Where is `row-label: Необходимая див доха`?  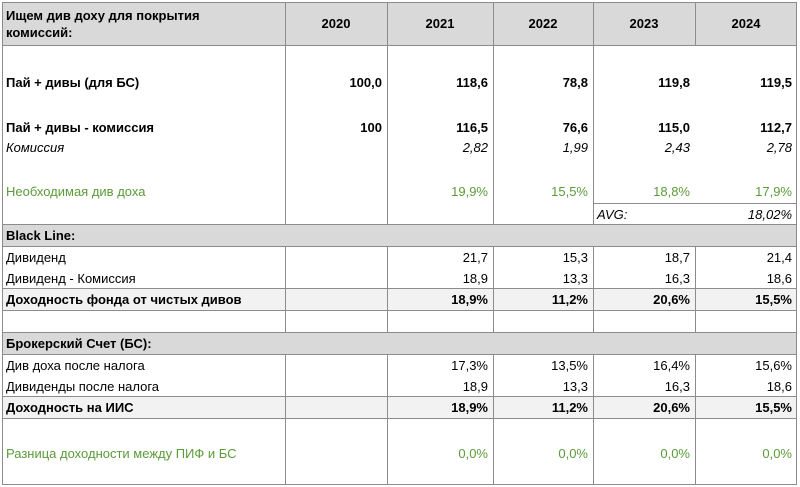
row-label: Необходимая див доха is located at coordinates (76, 191).